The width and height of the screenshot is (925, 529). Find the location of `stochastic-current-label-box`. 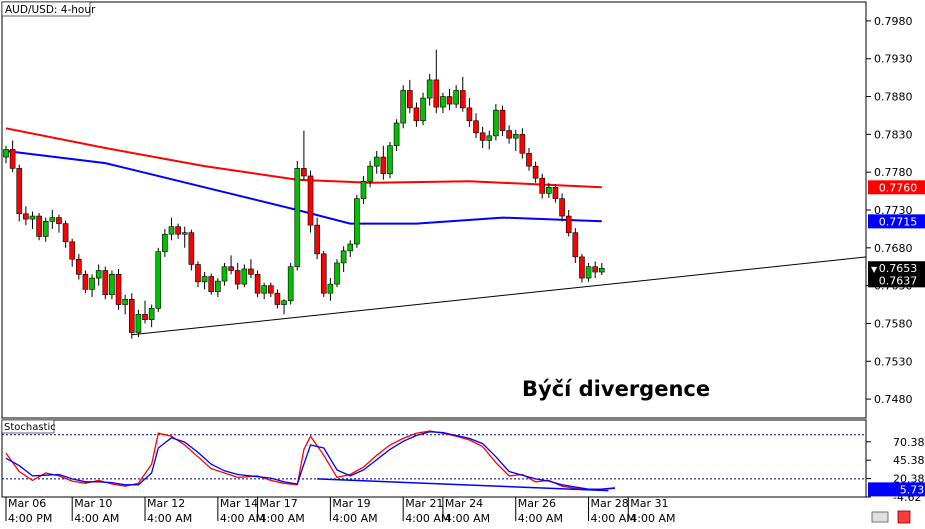

stochastic-current-label-box is located at coordinates (896, 489).